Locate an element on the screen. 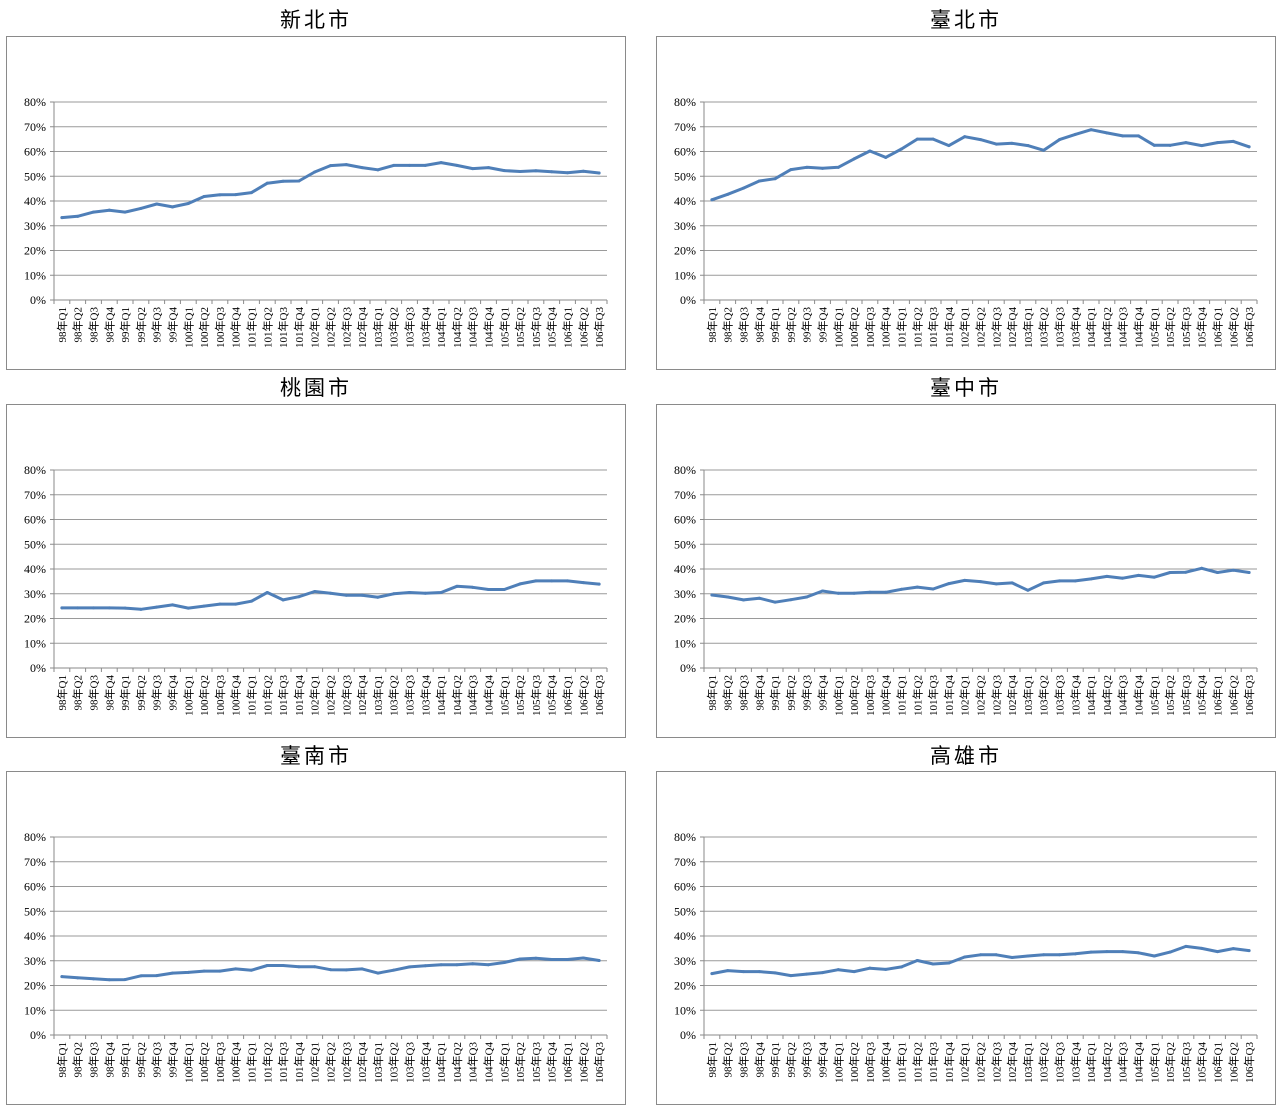  x-tick-label: 99年Q4 is located at coordinates (823, 325).